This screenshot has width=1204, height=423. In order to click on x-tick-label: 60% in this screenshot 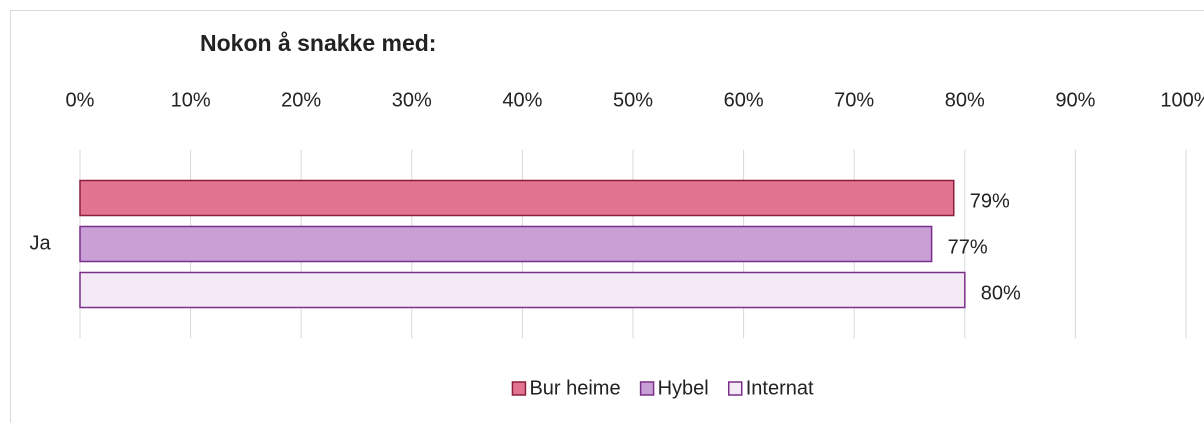, I will do `click(744, 100)`.